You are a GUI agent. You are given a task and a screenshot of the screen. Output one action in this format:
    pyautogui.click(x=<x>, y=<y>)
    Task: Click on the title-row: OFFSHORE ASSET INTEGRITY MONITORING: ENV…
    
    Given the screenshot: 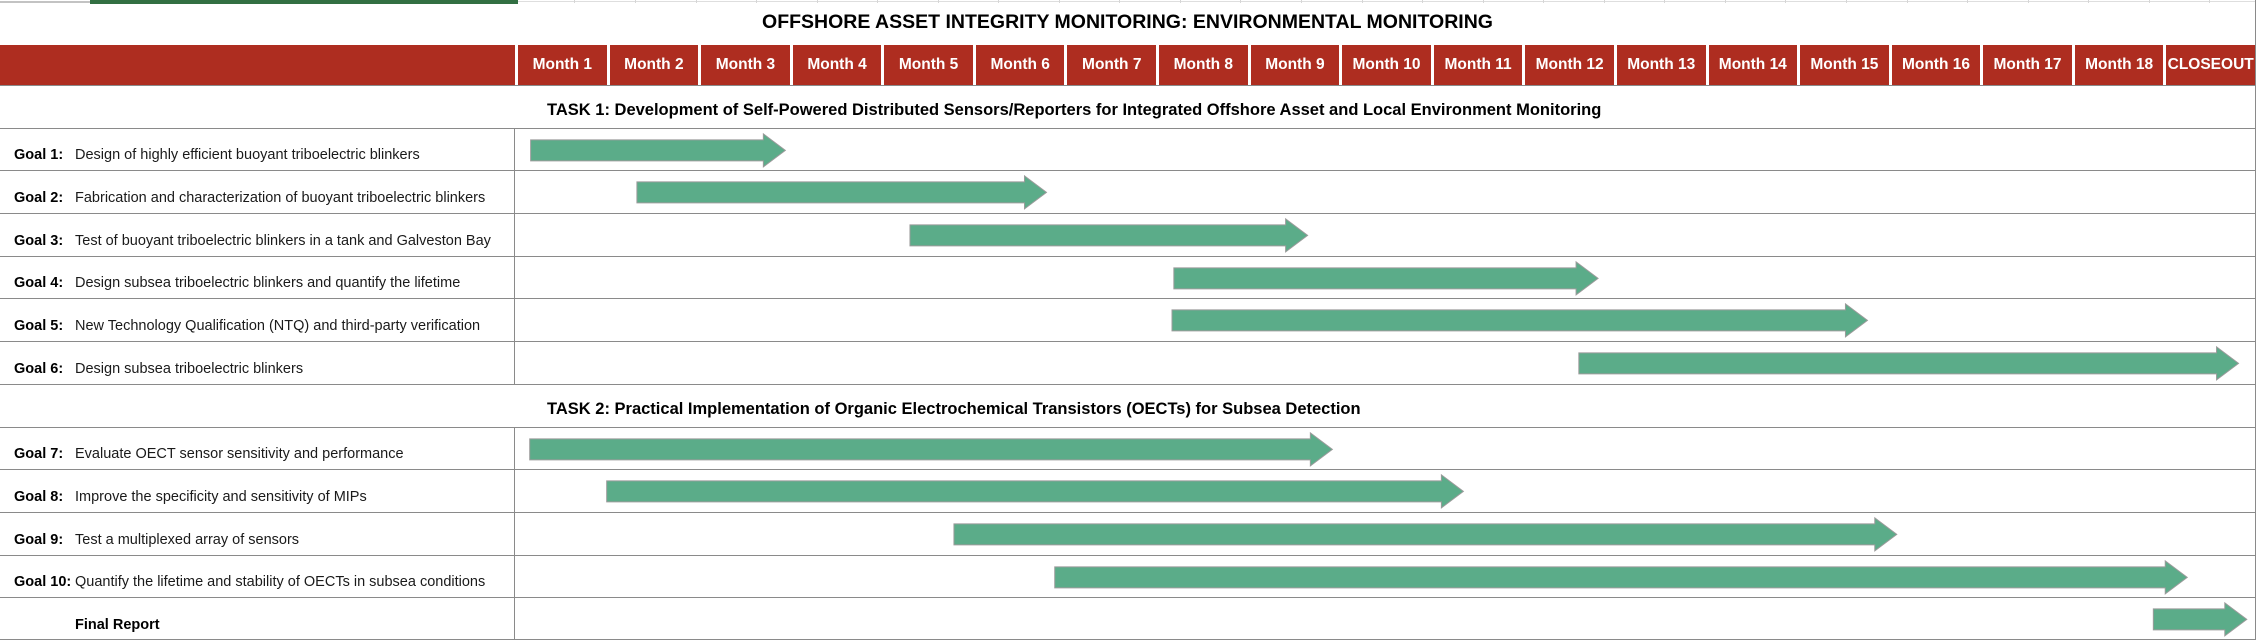 What is the action you would take?
    pyautogui.click(x=1127, y=22)
    